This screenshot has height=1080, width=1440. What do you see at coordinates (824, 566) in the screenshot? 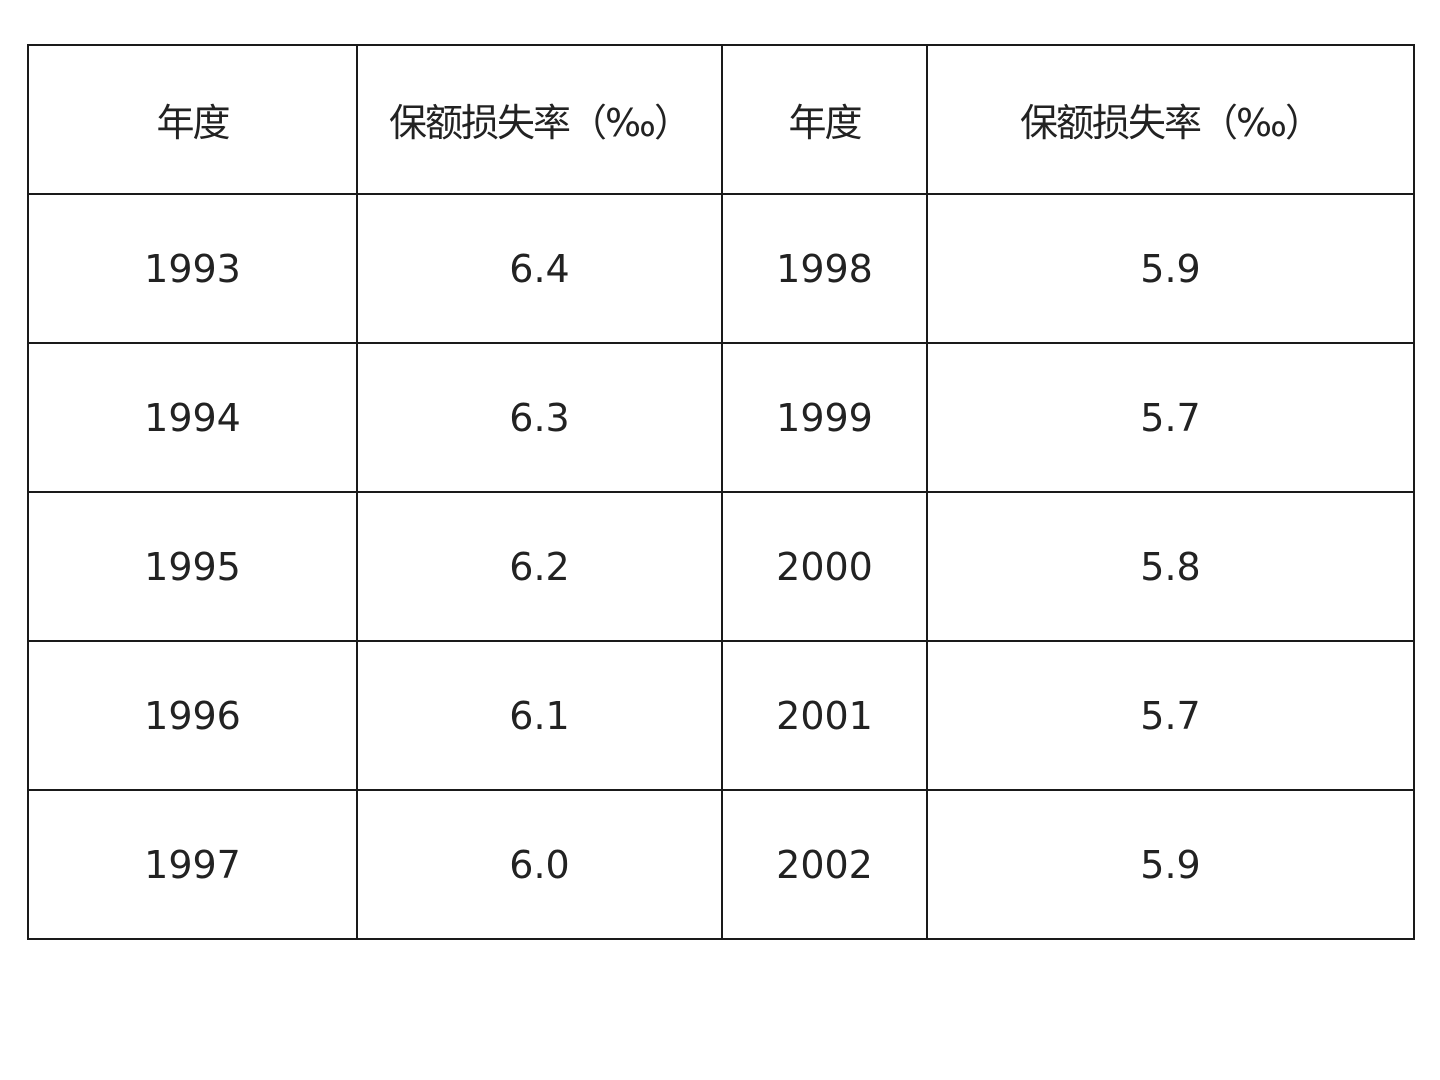
I see `cell: 2000` at bounding box center [824, 566].